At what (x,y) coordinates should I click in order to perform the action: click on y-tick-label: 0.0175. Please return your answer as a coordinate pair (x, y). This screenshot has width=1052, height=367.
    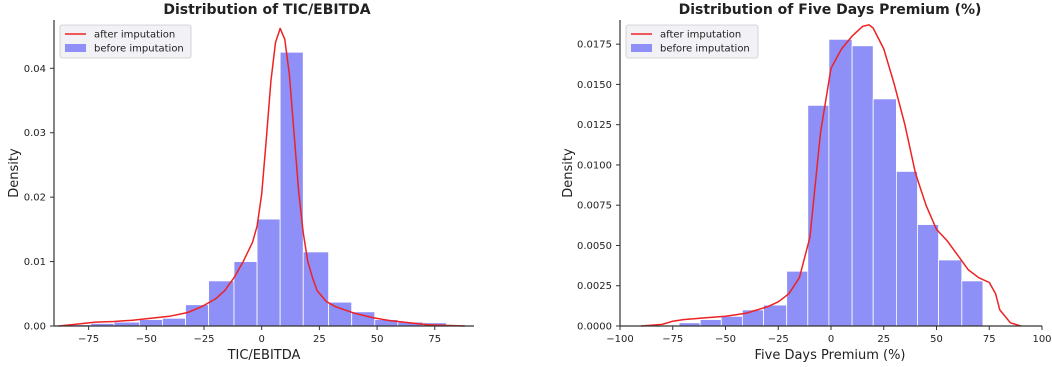
    Looking at the image, I should click on (594, 45).